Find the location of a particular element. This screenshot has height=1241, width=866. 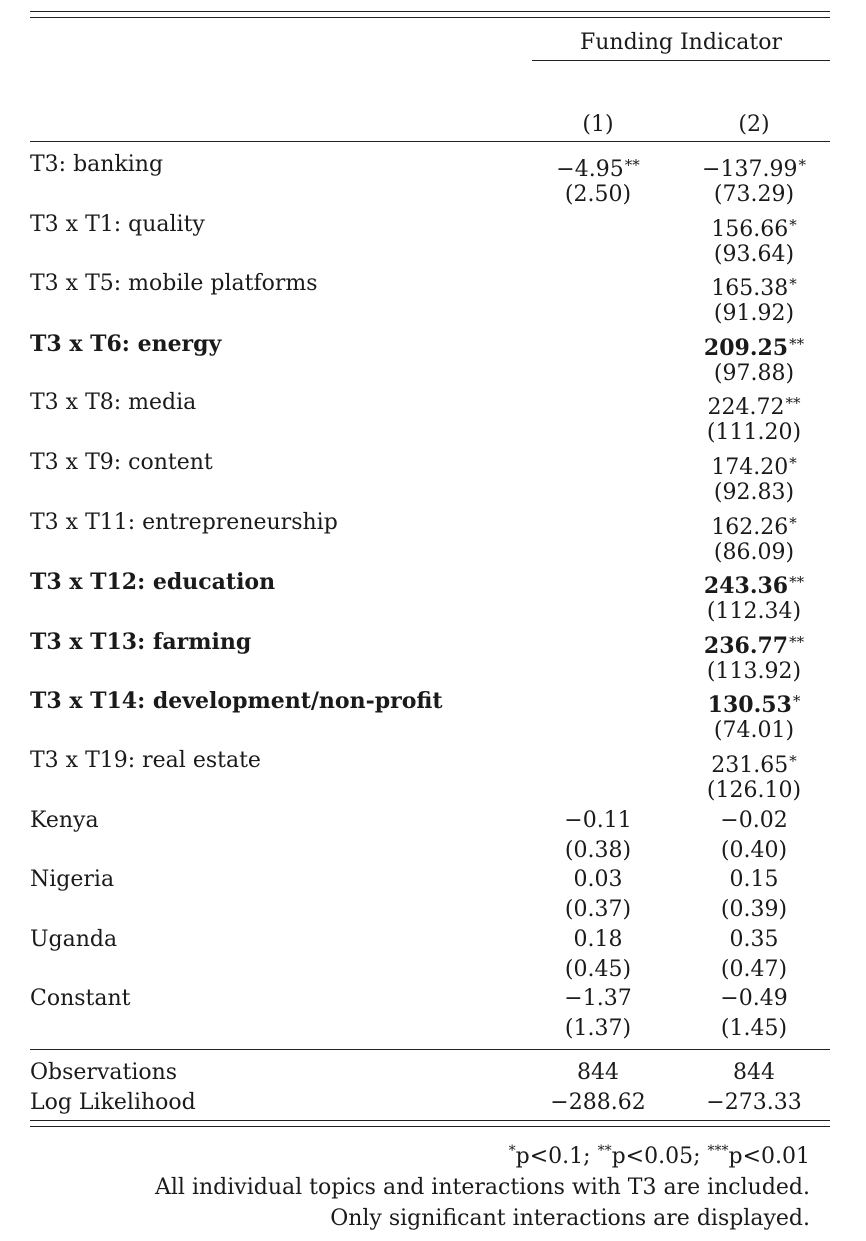

significance-note: *p<0.1; **p<0.05; ***p<0.01 is located at coordinates (482, 1154).